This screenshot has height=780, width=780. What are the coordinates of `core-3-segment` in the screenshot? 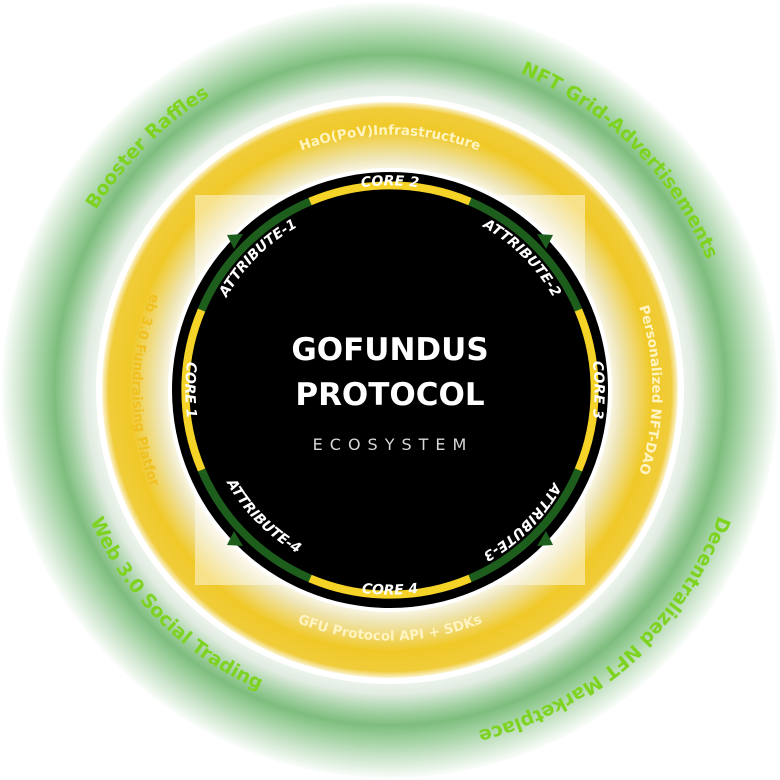 It's located at (586, 390).